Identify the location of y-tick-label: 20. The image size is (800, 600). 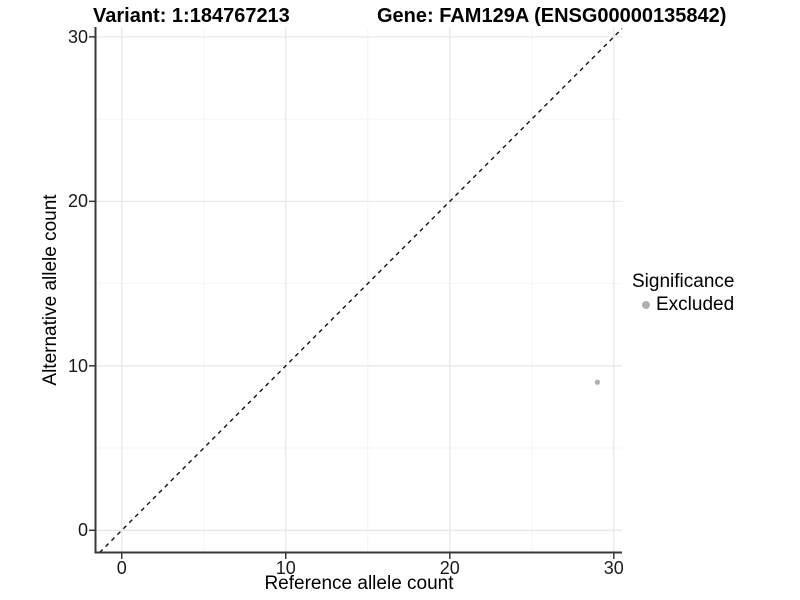
(77, 201).